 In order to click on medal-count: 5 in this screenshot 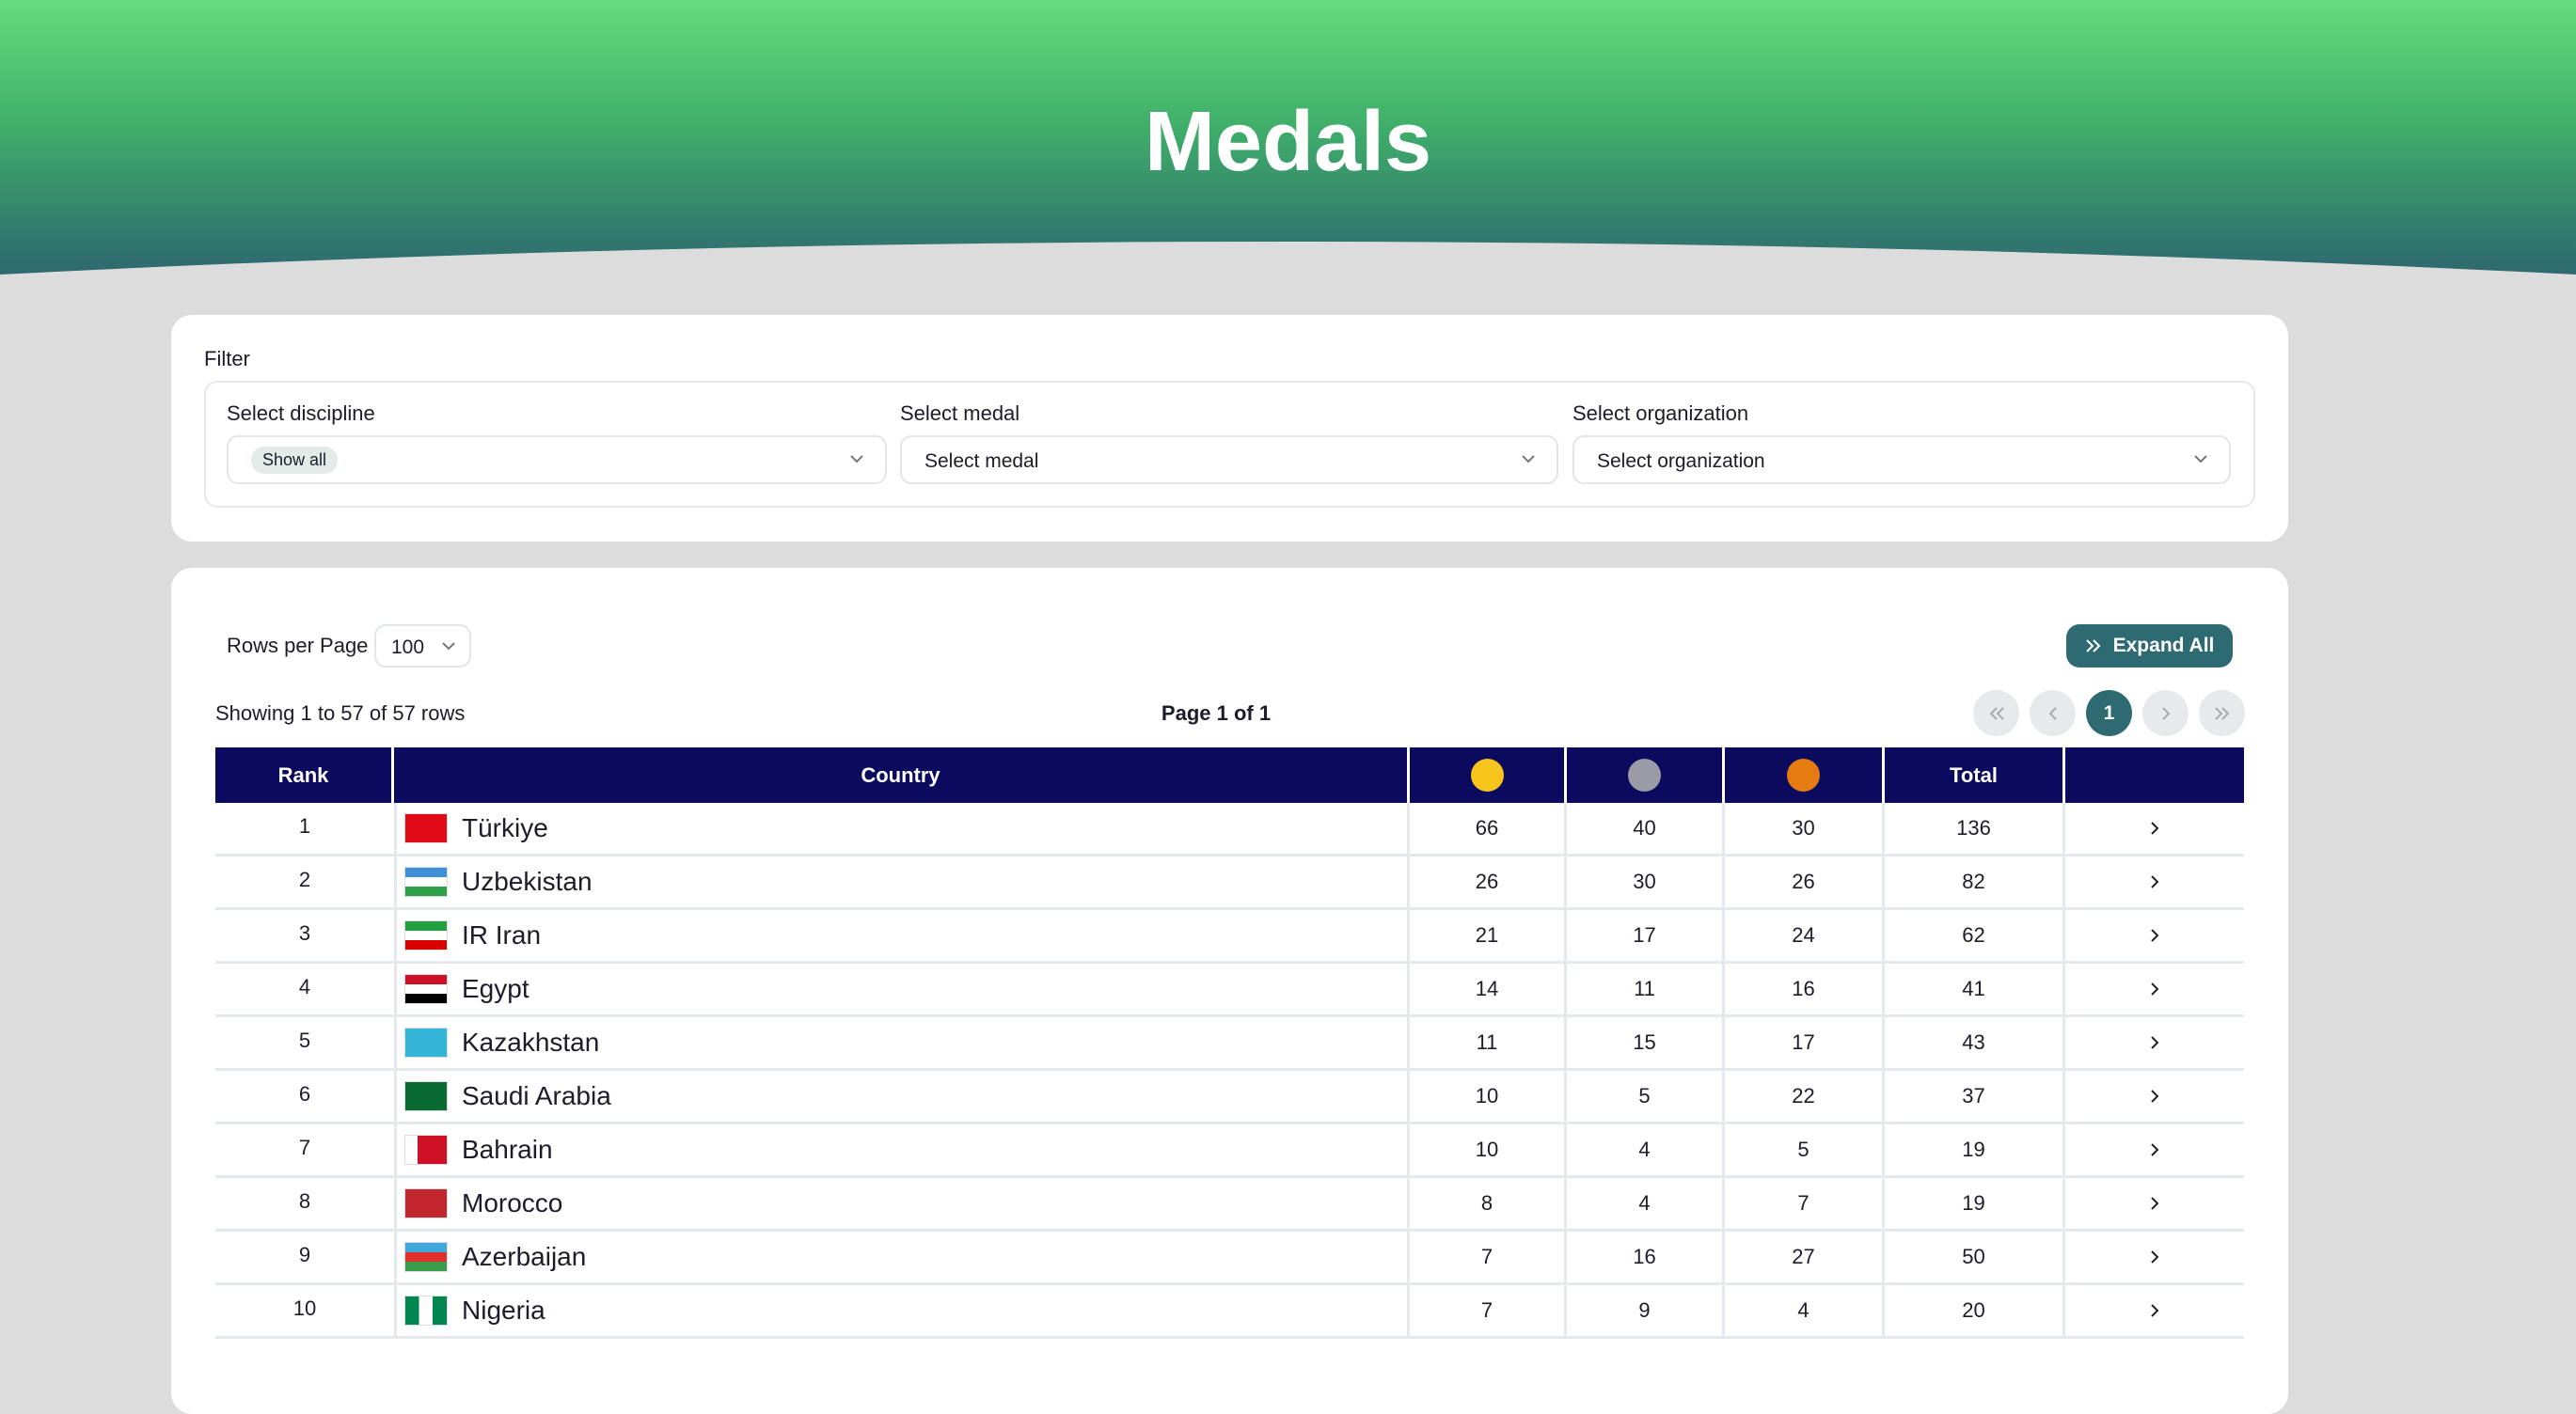, I will do `click(1646, 1097)`.